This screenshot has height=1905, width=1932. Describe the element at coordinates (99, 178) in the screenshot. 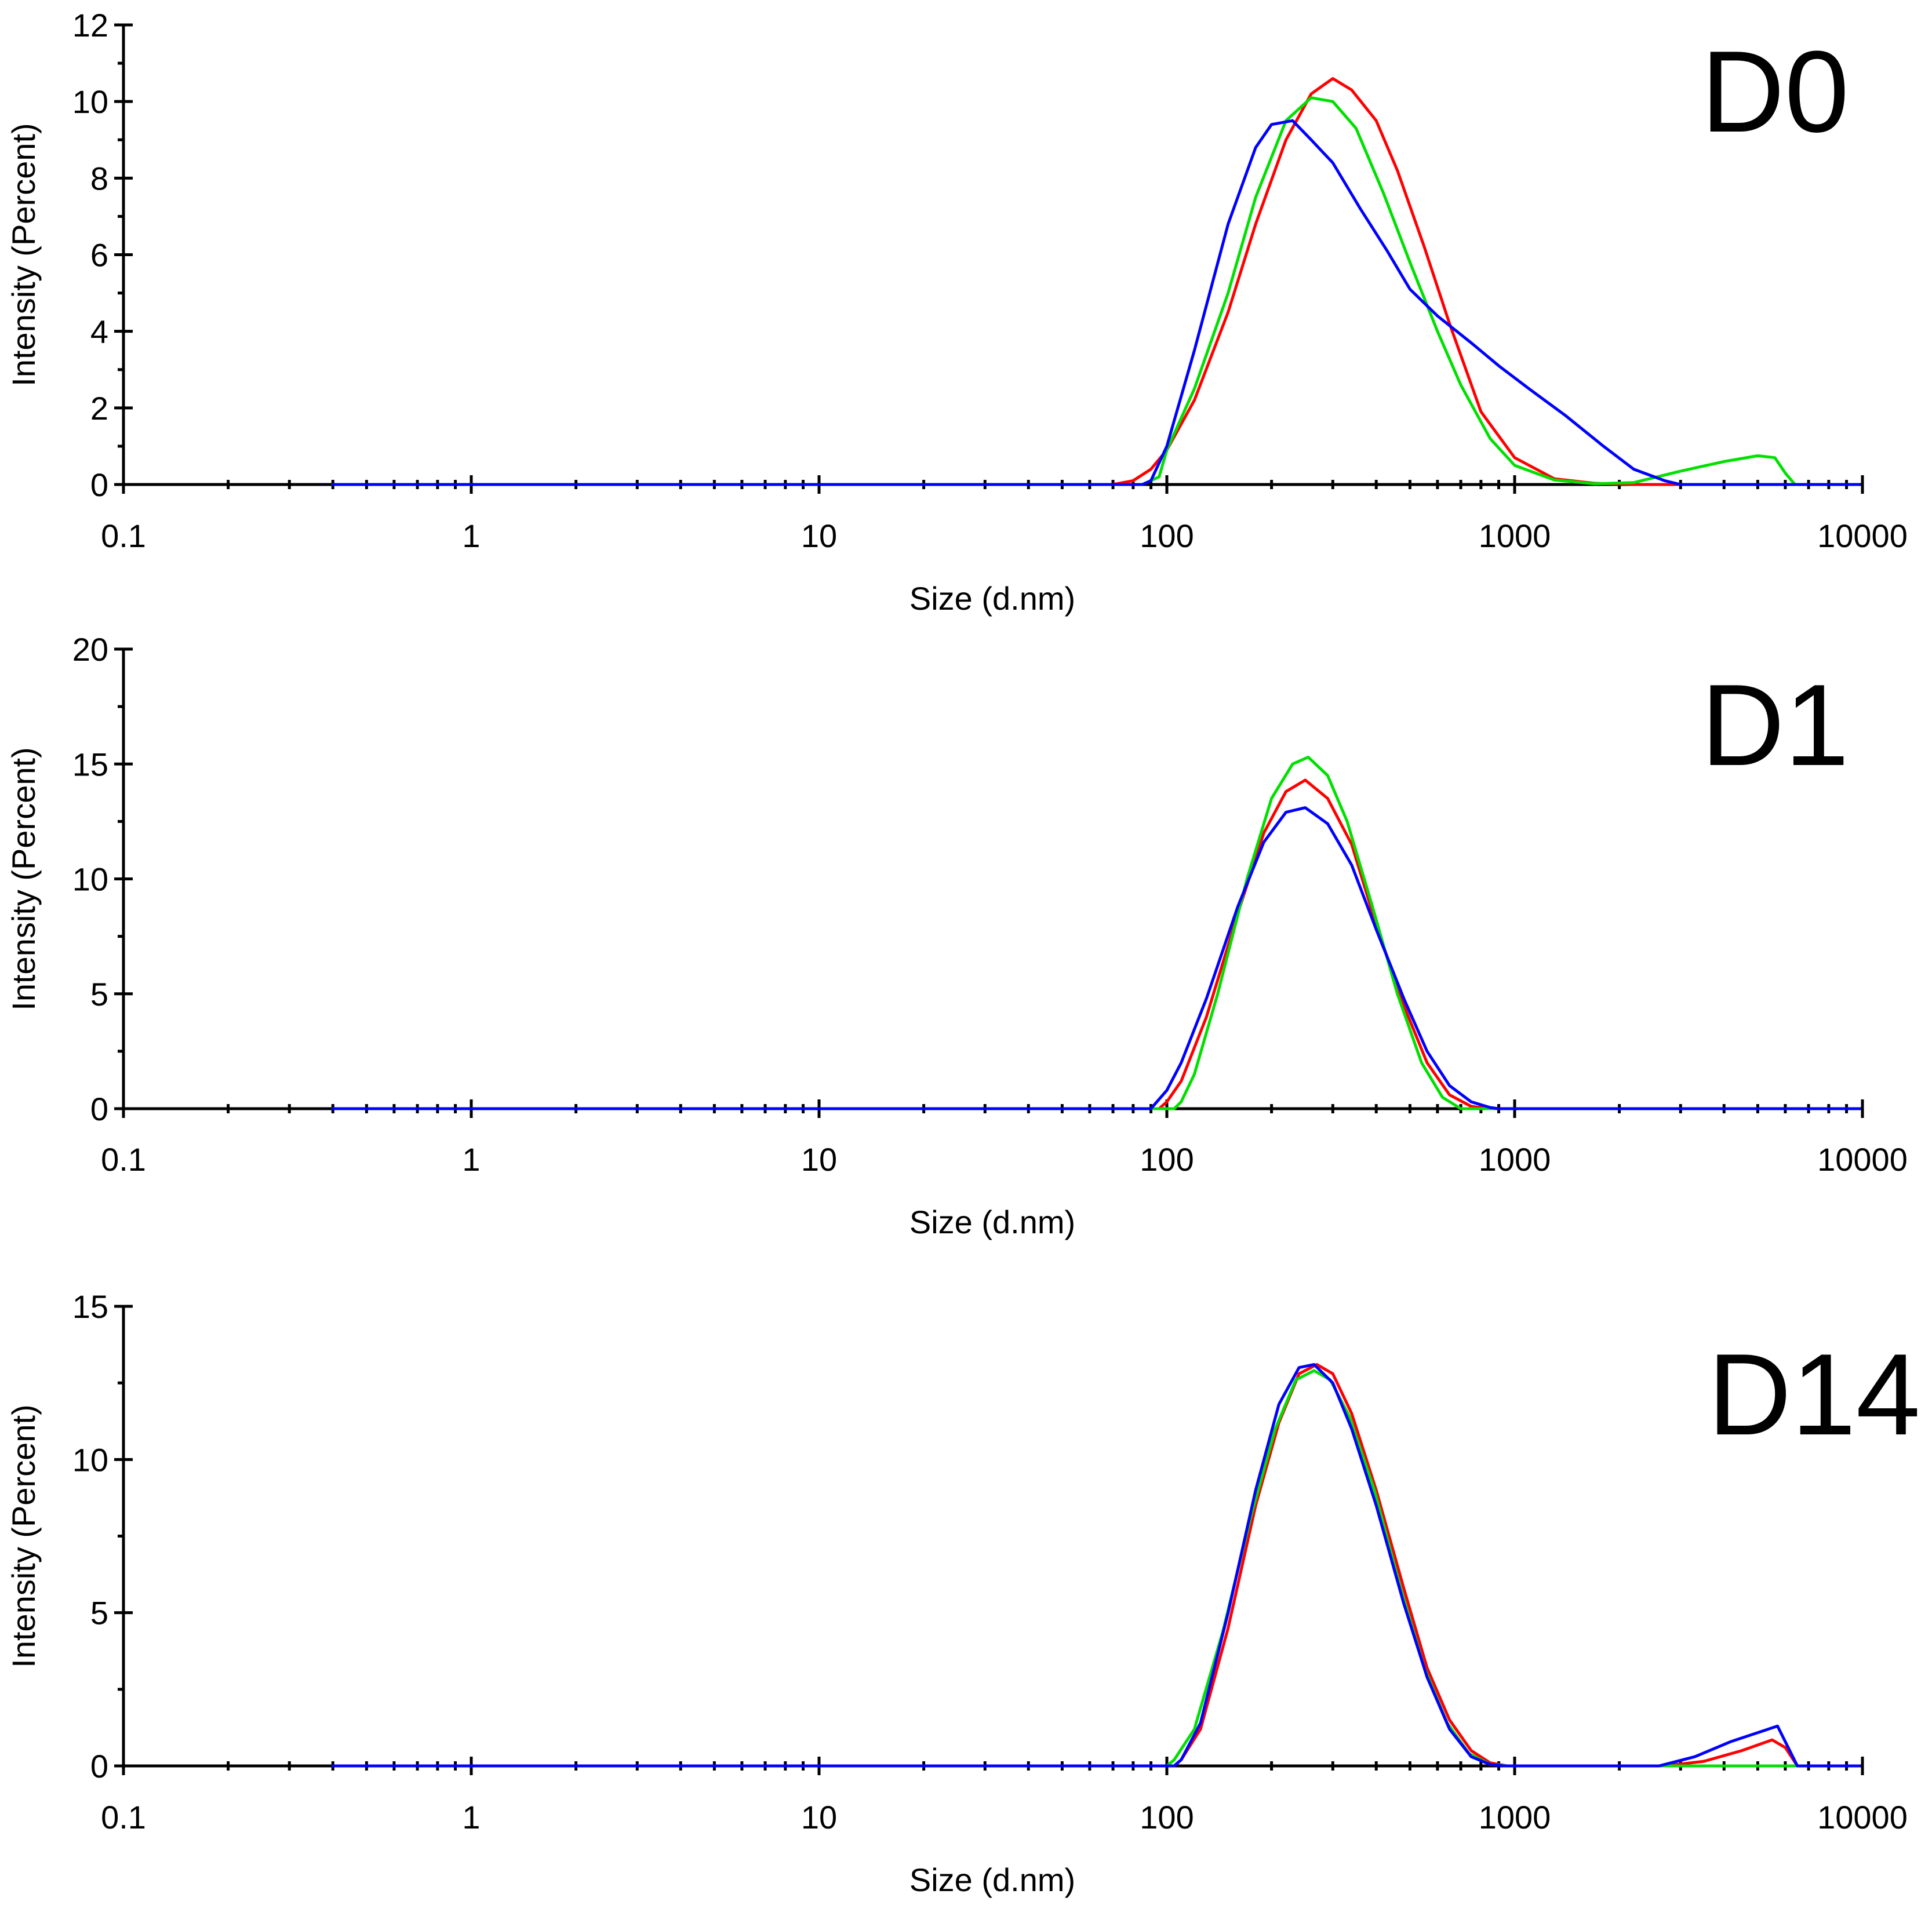

I see `y-tick-label: 8` at that location.